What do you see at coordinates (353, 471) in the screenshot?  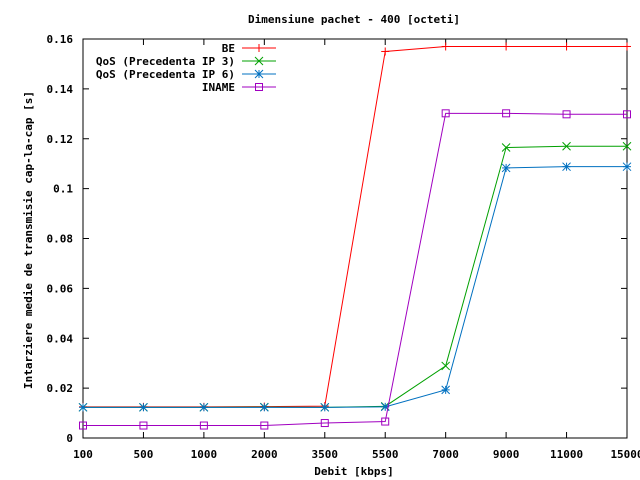 I see `x-axis-label: Debit [kbps]` at bounding box center [353, 471].